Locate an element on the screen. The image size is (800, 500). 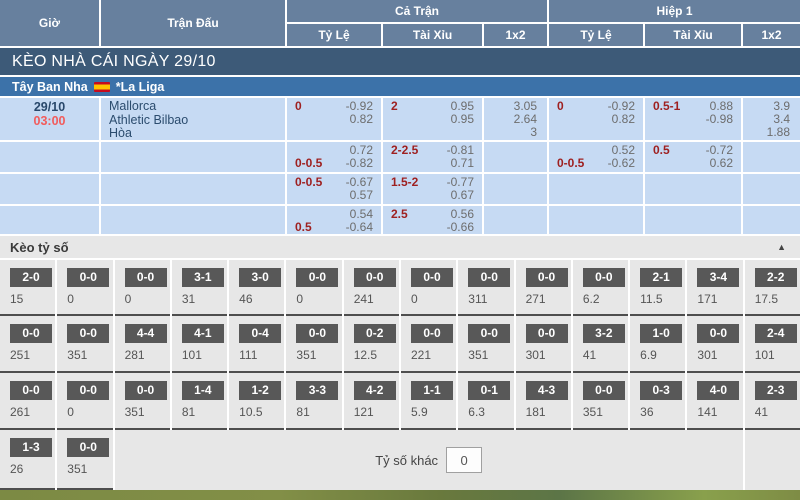
odds-cell-h1-1x2: 3.9 3.4 1.88 is located at coordinates (771, 119).